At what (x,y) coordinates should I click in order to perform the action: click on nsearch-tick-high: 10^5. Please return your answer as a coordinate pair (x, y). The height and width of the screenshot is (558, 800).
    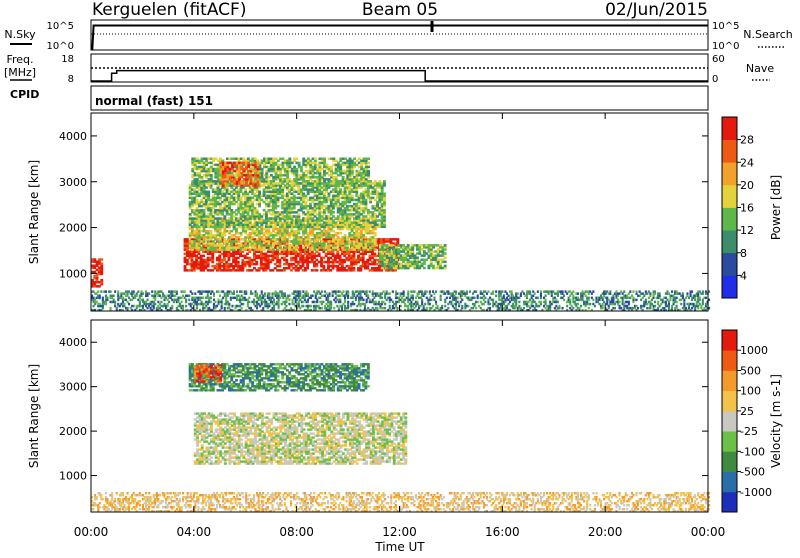
    Looking at the image, I should click on (725, 26).